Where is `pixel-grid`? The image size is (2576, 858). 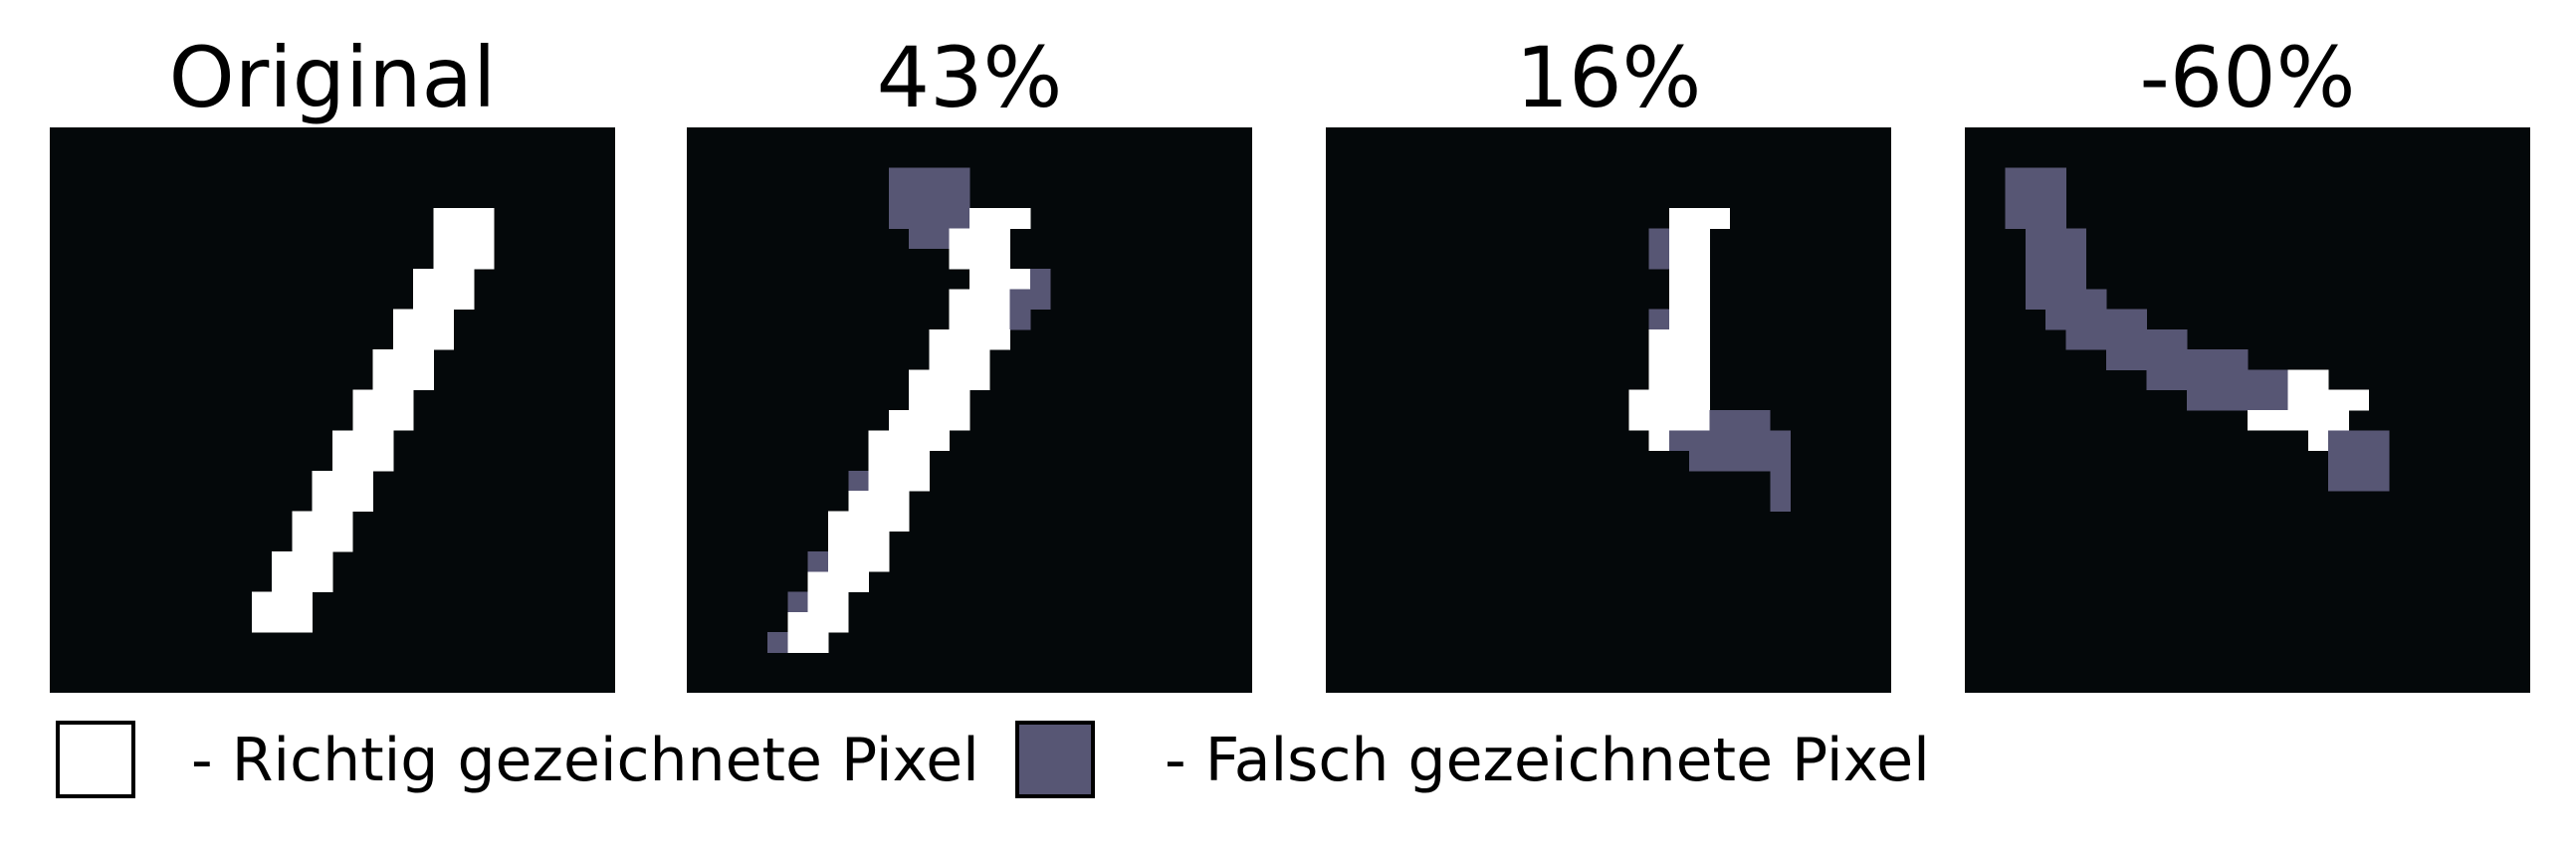 pixel-grid is located at coordinates (1608, 410).